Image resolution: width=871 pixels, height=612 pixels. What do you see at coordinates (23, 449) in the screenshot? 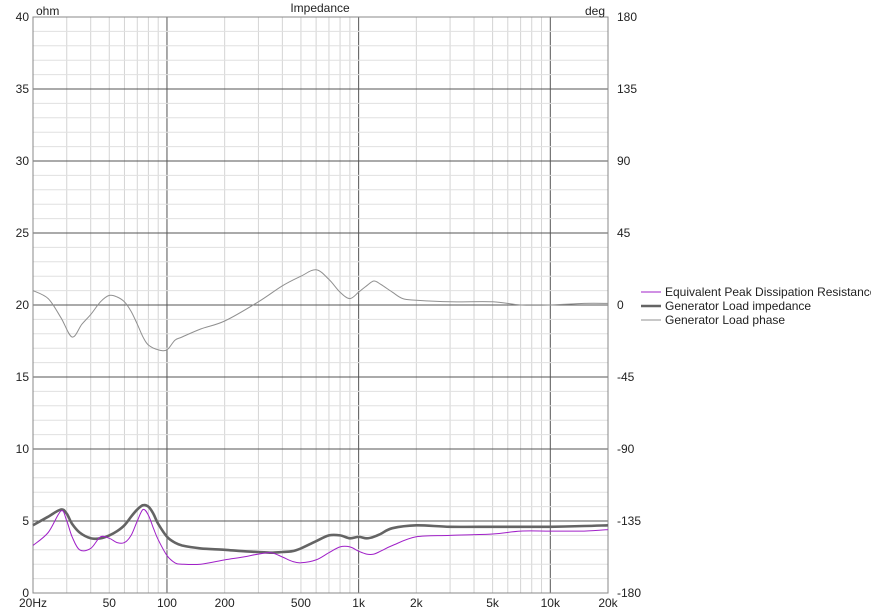
I see `y-left-tick-label: 10` at bounding box center [23, 449].